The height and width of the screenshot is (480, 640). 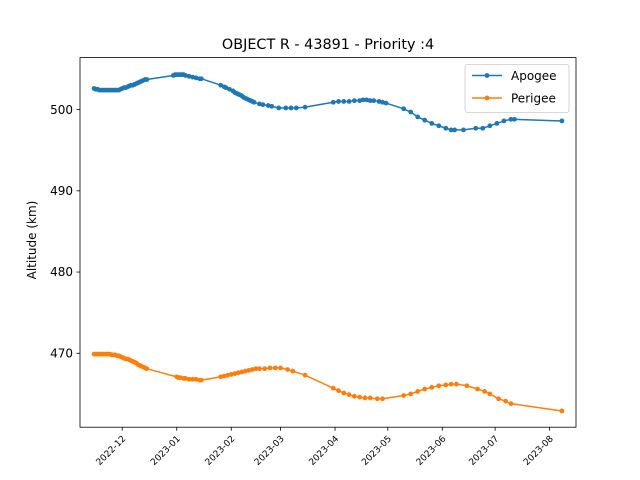 I want to click on legend: Apogee Perigee, so click(x=517, y=88).